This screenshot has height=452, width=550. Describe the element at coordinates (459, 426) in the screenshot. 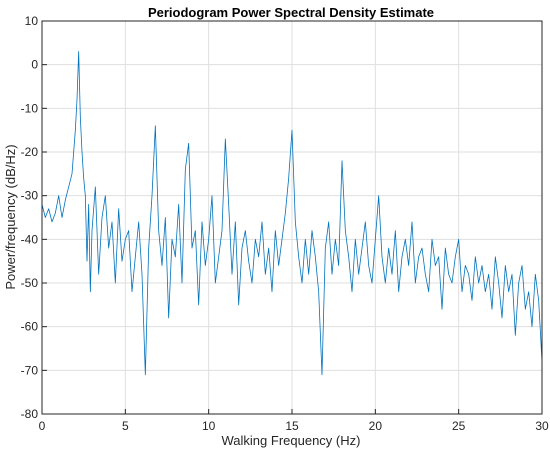

I see `x-tick-label: 25` at that location.